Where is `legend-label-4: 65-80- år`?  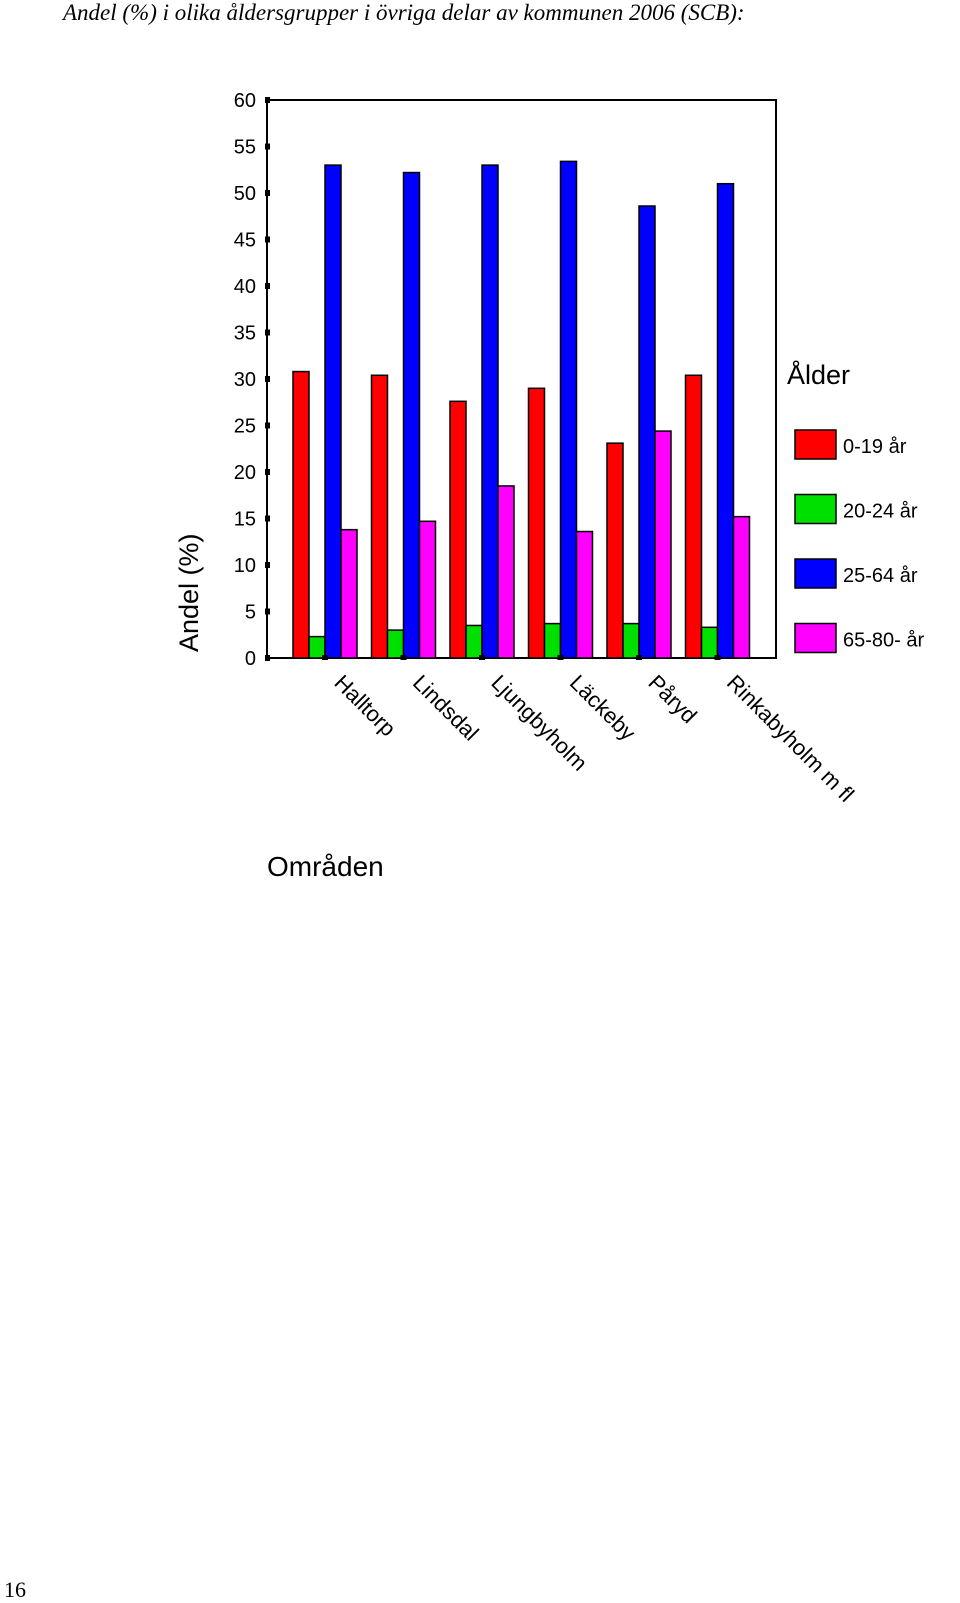 legend-label-4: 65-80- år is located at coordinates (883, 641).